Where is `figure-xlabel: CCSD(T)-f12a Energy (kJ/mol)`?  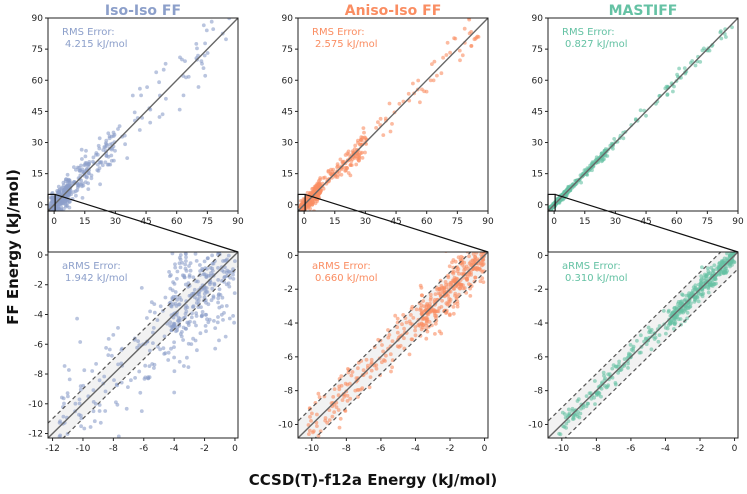
figure-xlabel: CCSD(T)-f12a Energy (kJ/mol) is located at coordinates (373, 480).